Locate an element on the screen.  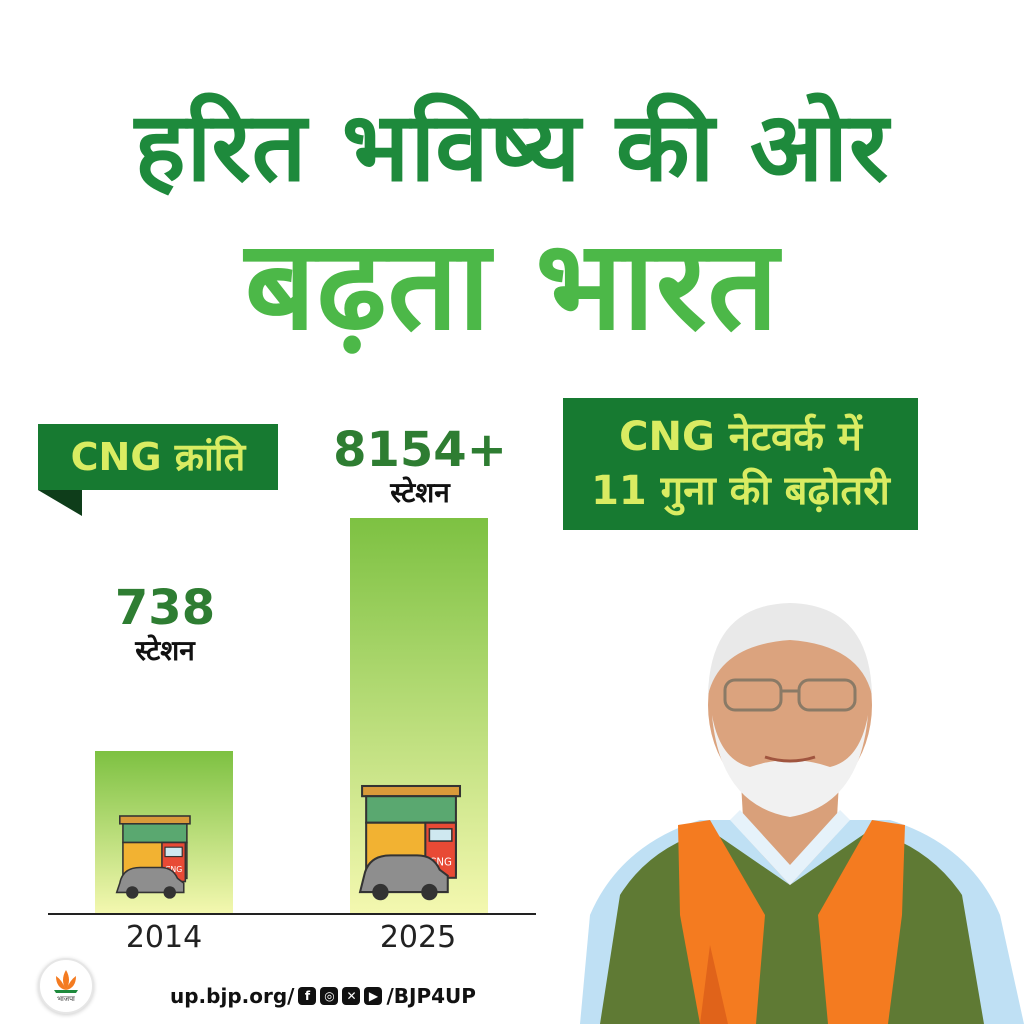
footer-handle: /BJP4UP is located at coordinates (431, 996).